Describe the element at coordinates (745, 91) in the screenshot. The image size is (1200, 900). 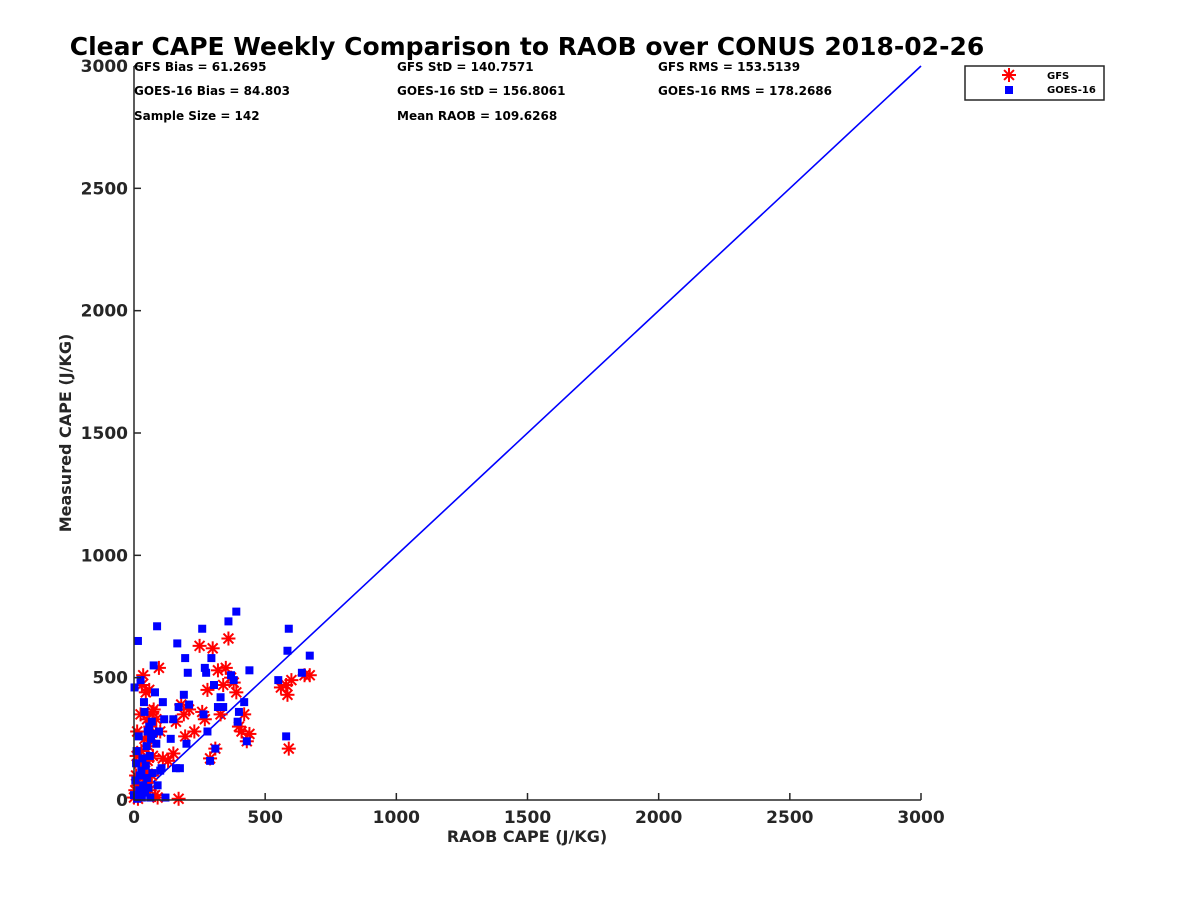
I see `goes16-rms-stat: GOES-16 RMS = 178.2686` at that location.